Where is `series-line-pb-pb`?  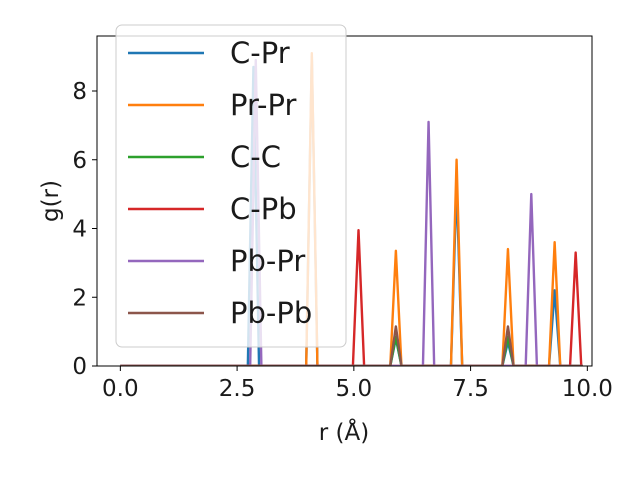 series-line-pb-pb is located at coordinates (351, 345).